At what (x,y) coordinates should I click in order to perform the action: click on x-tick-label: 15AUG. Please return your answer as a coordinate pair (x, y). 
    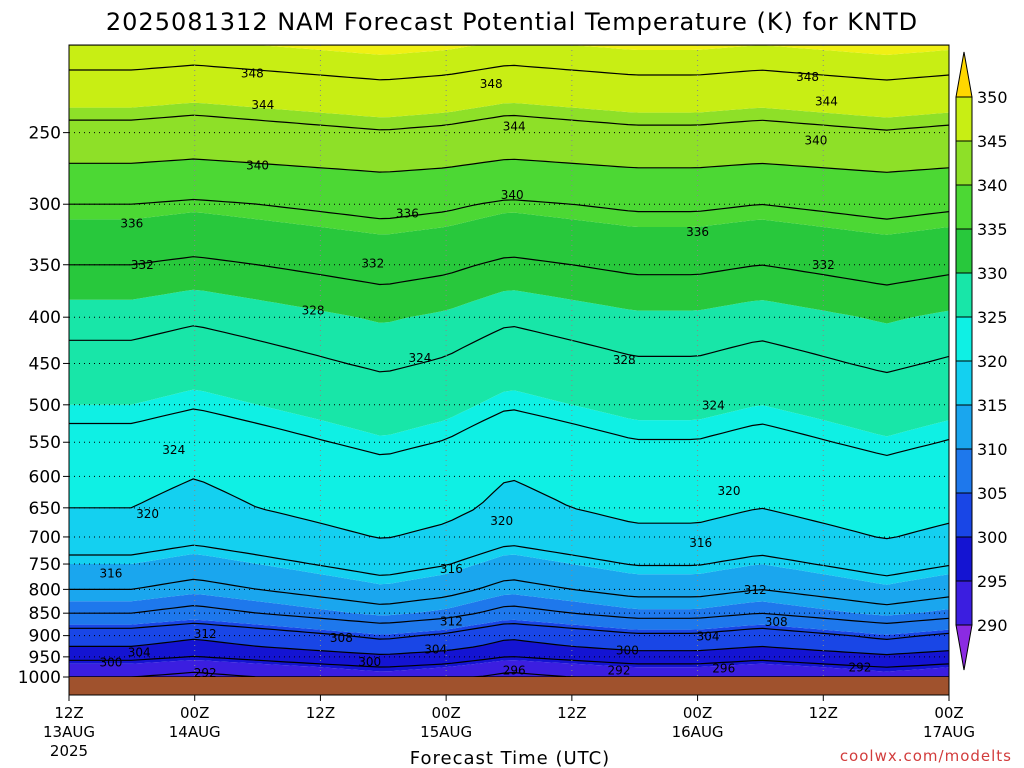
    Looking at the image, I should click on (446, 732).